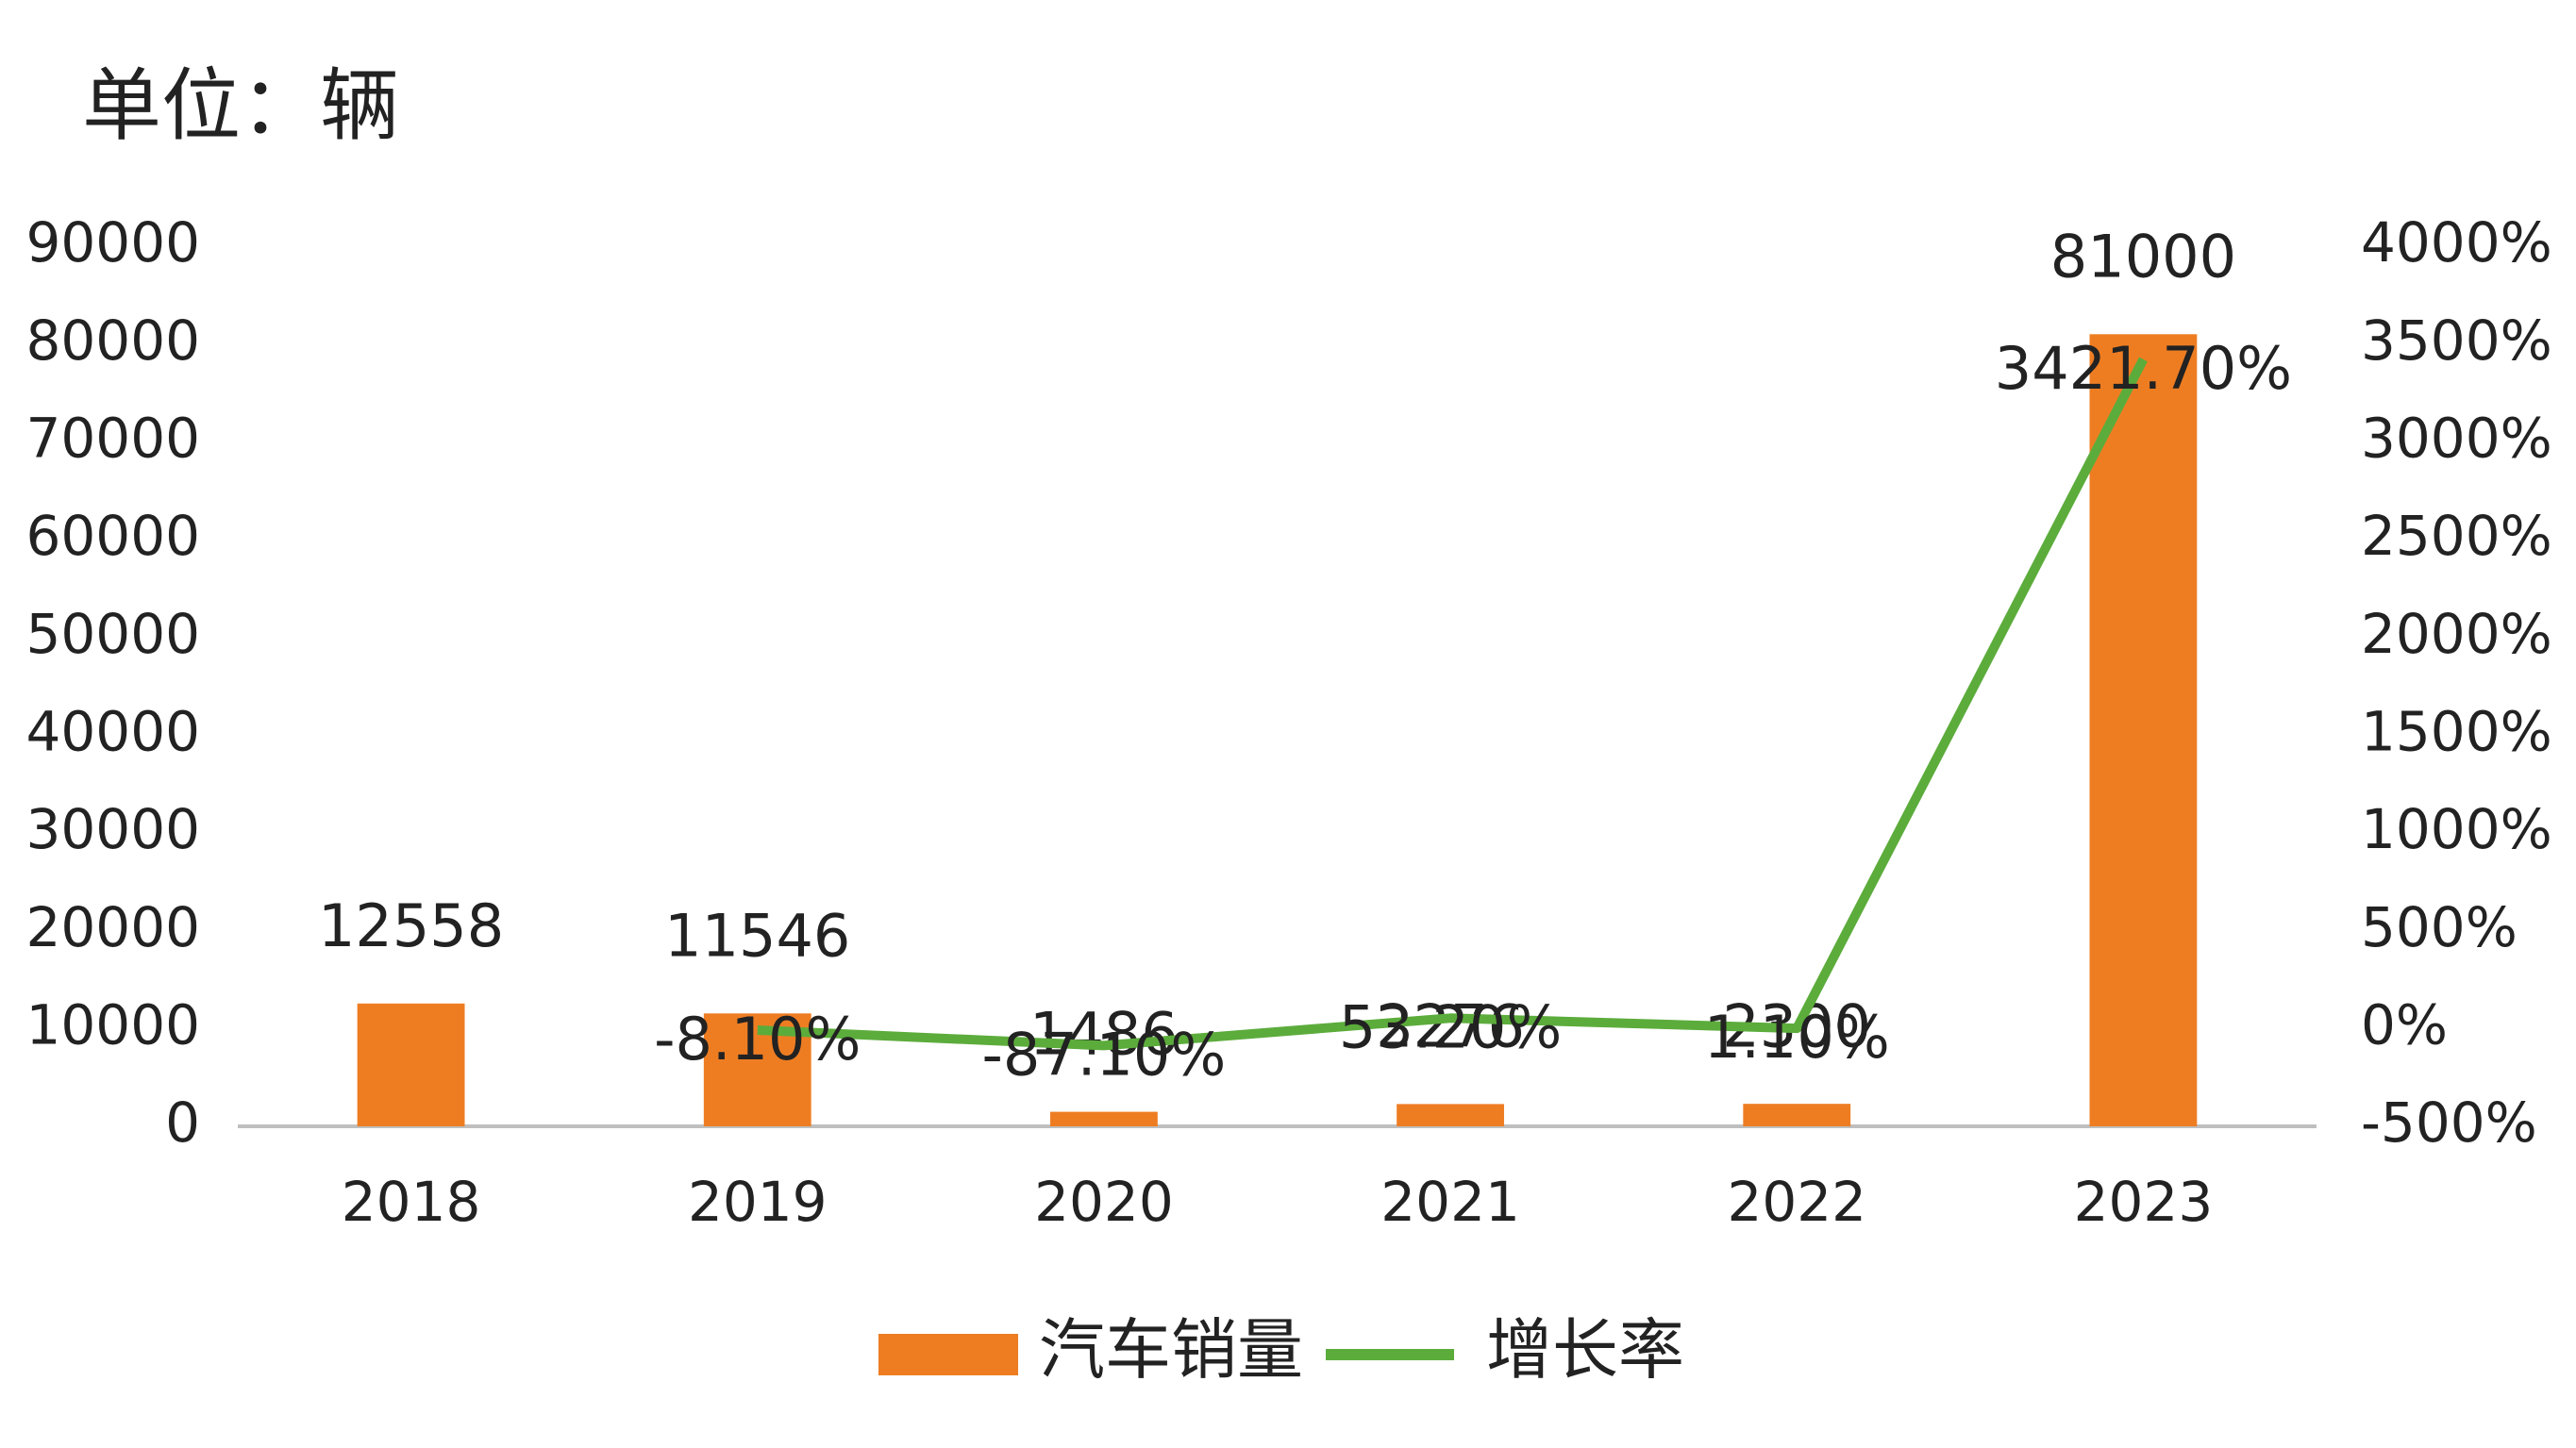 The height and width of the screenshot is (1448, 2576). Describe the element at coordinates (411, 1202) in the screenshot. I see `x-tick-label: 2018` at that location.